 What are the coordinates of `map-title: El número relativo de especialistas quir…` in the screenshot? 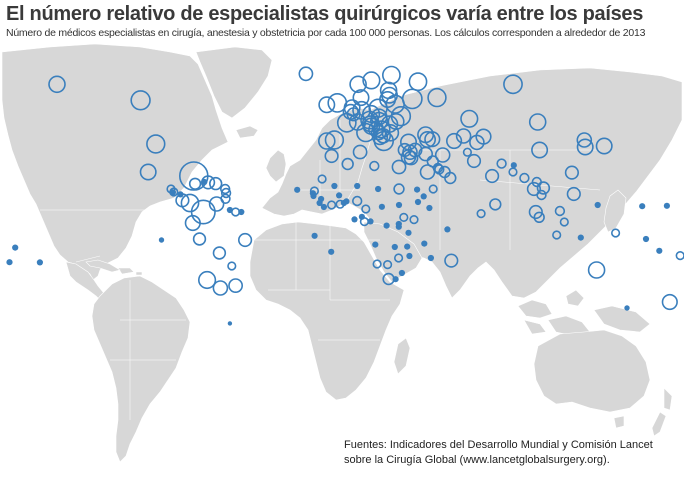 It's located at (325, 14).